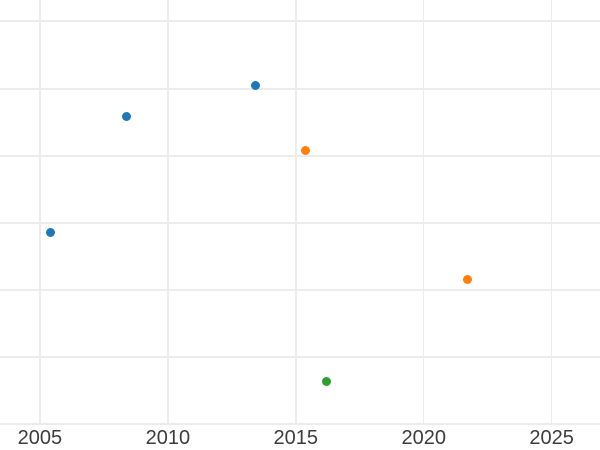  I want to click on x-tick-label: 2005, so click(40, 438).